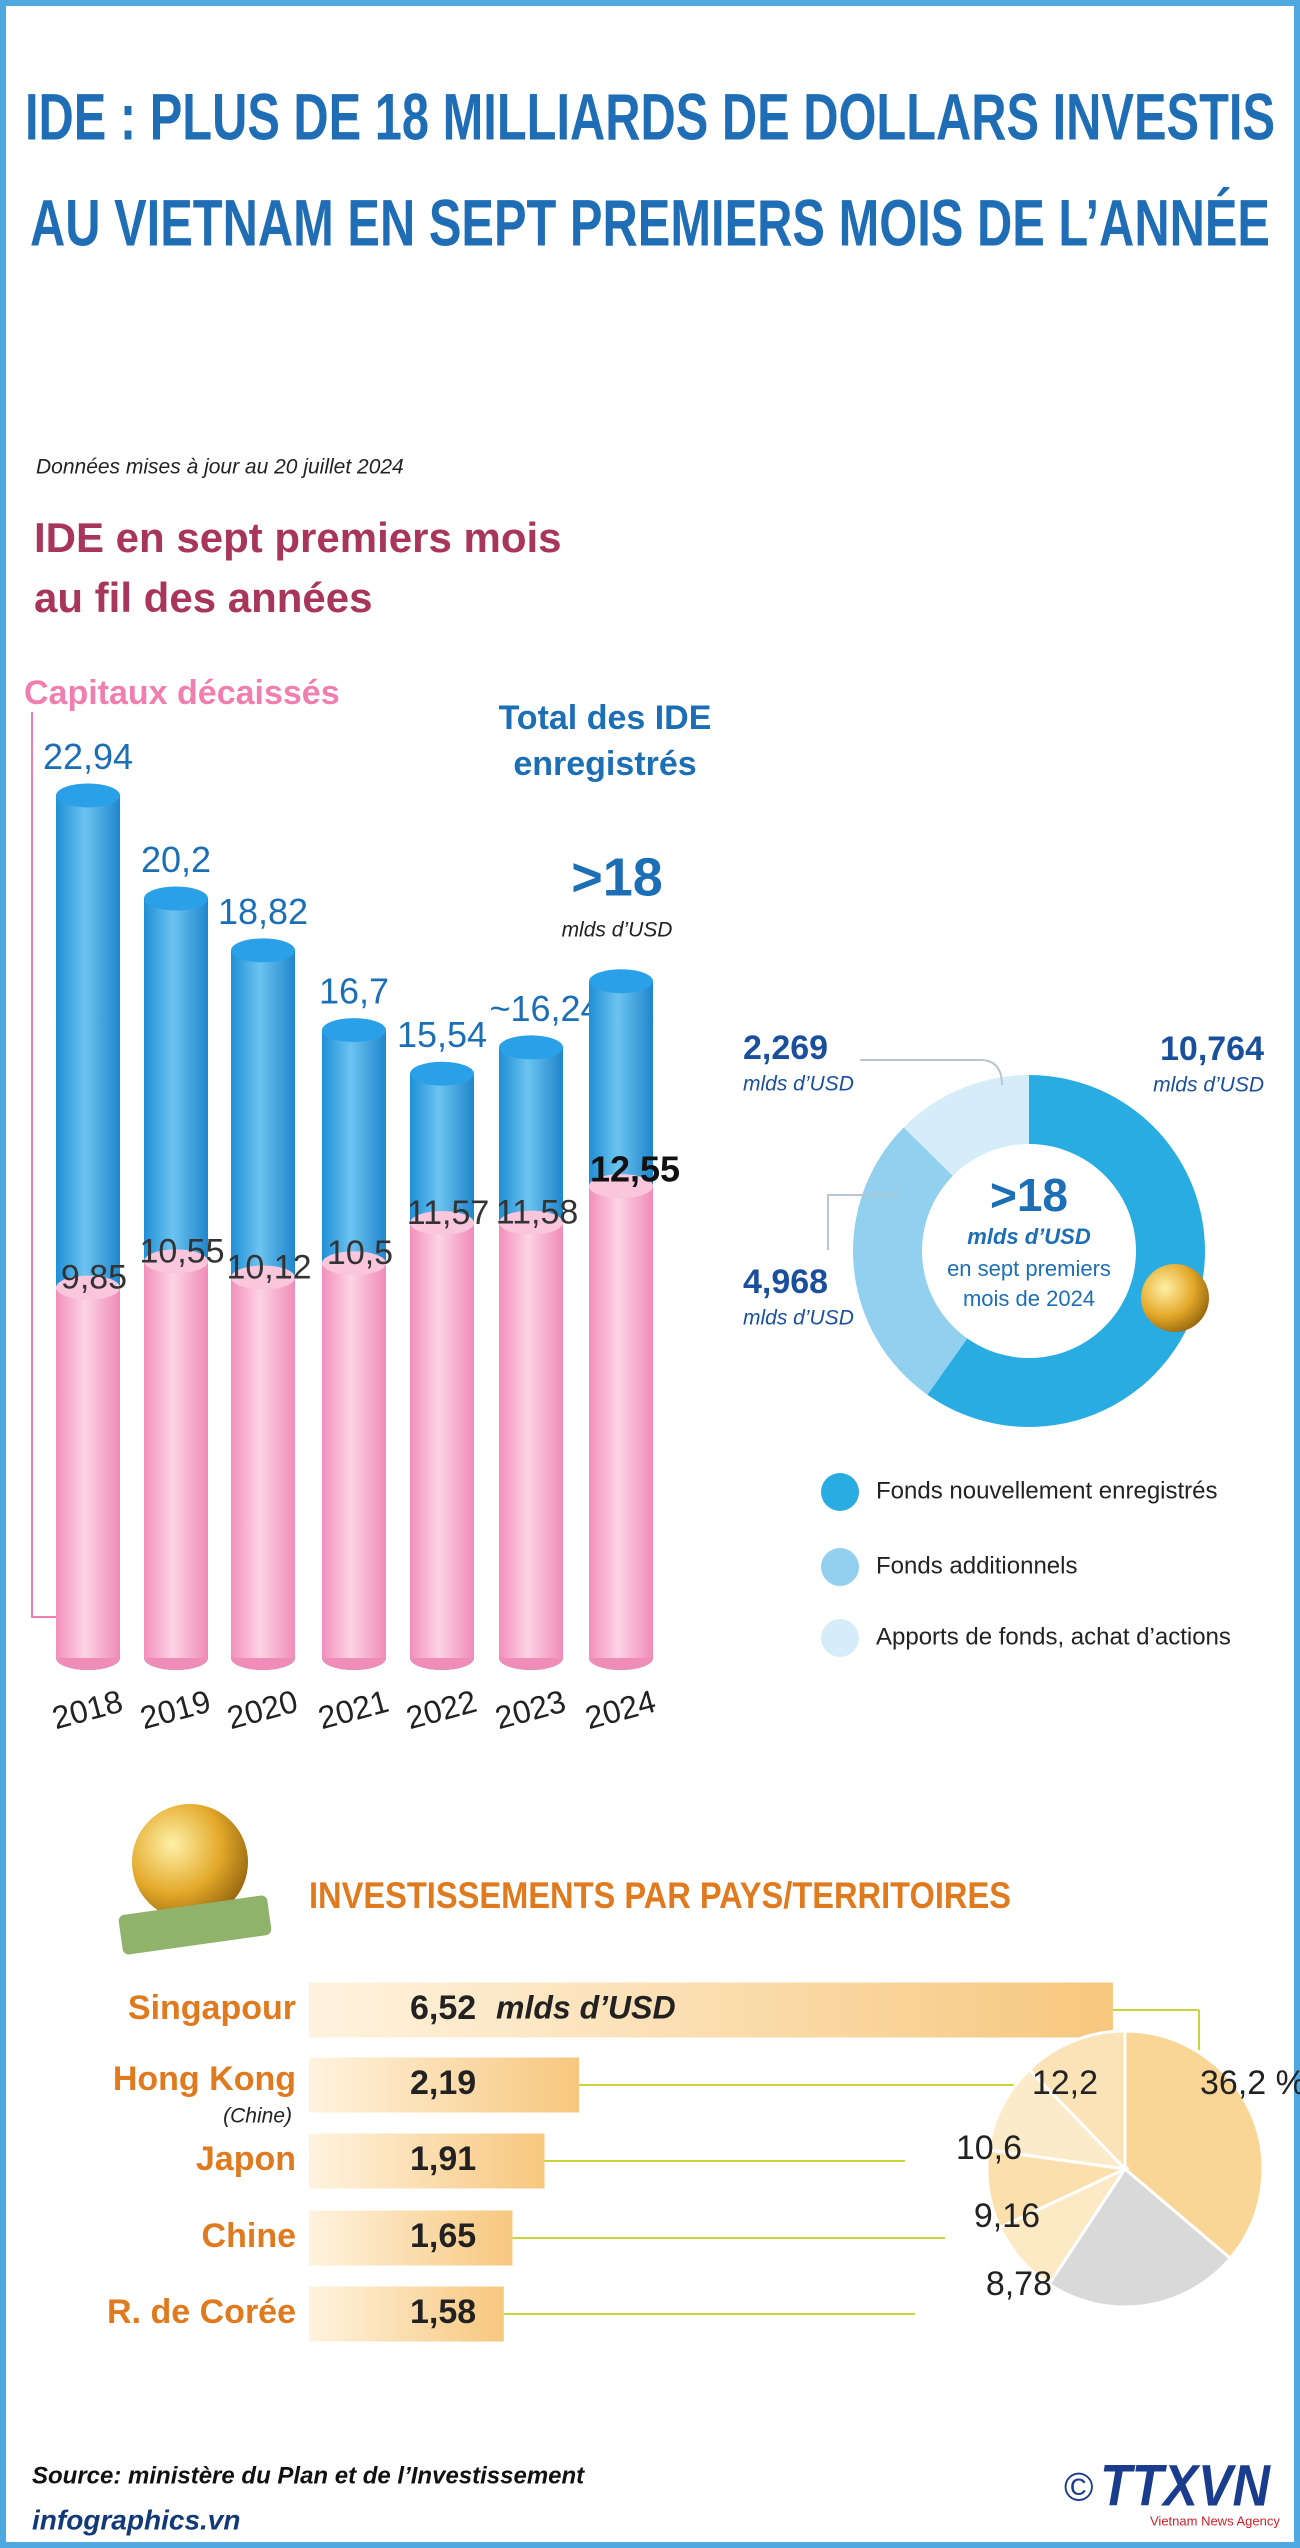 The image size is (1300, 2548). I want to click on center-text: mois de 2024, so click(1029, 1298).